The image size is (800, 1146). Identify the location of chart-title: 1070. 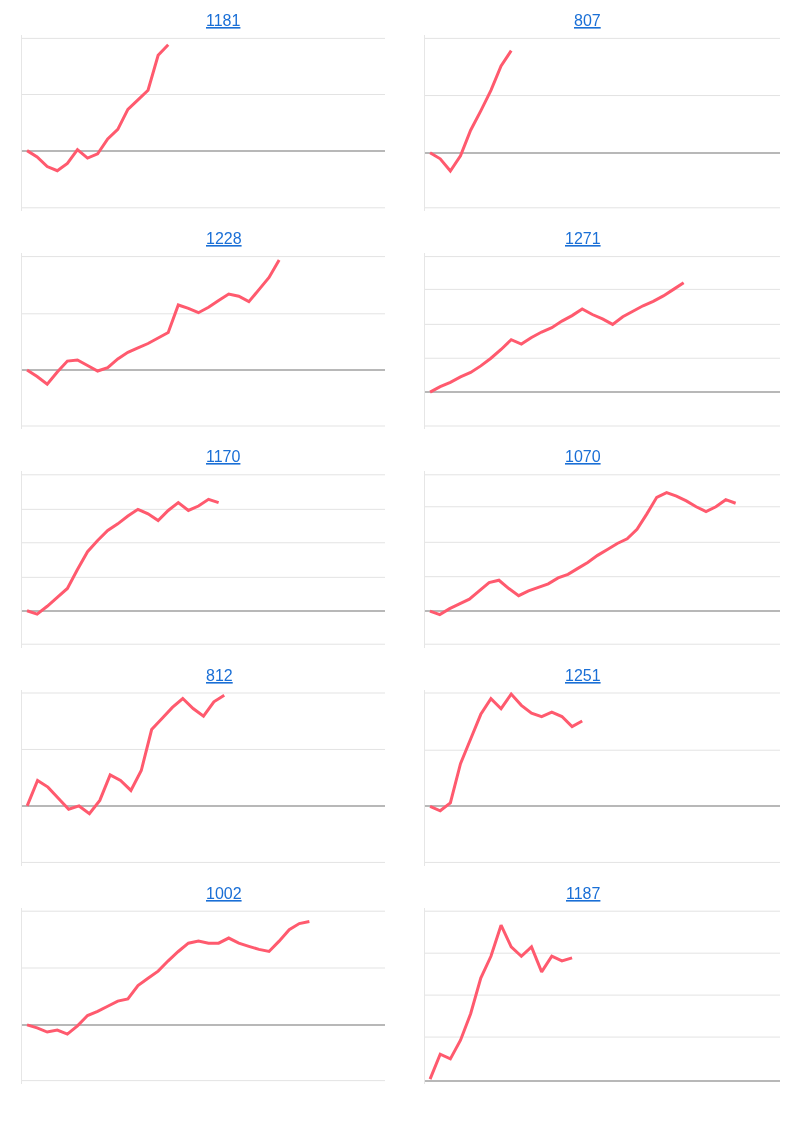
(583, 456).